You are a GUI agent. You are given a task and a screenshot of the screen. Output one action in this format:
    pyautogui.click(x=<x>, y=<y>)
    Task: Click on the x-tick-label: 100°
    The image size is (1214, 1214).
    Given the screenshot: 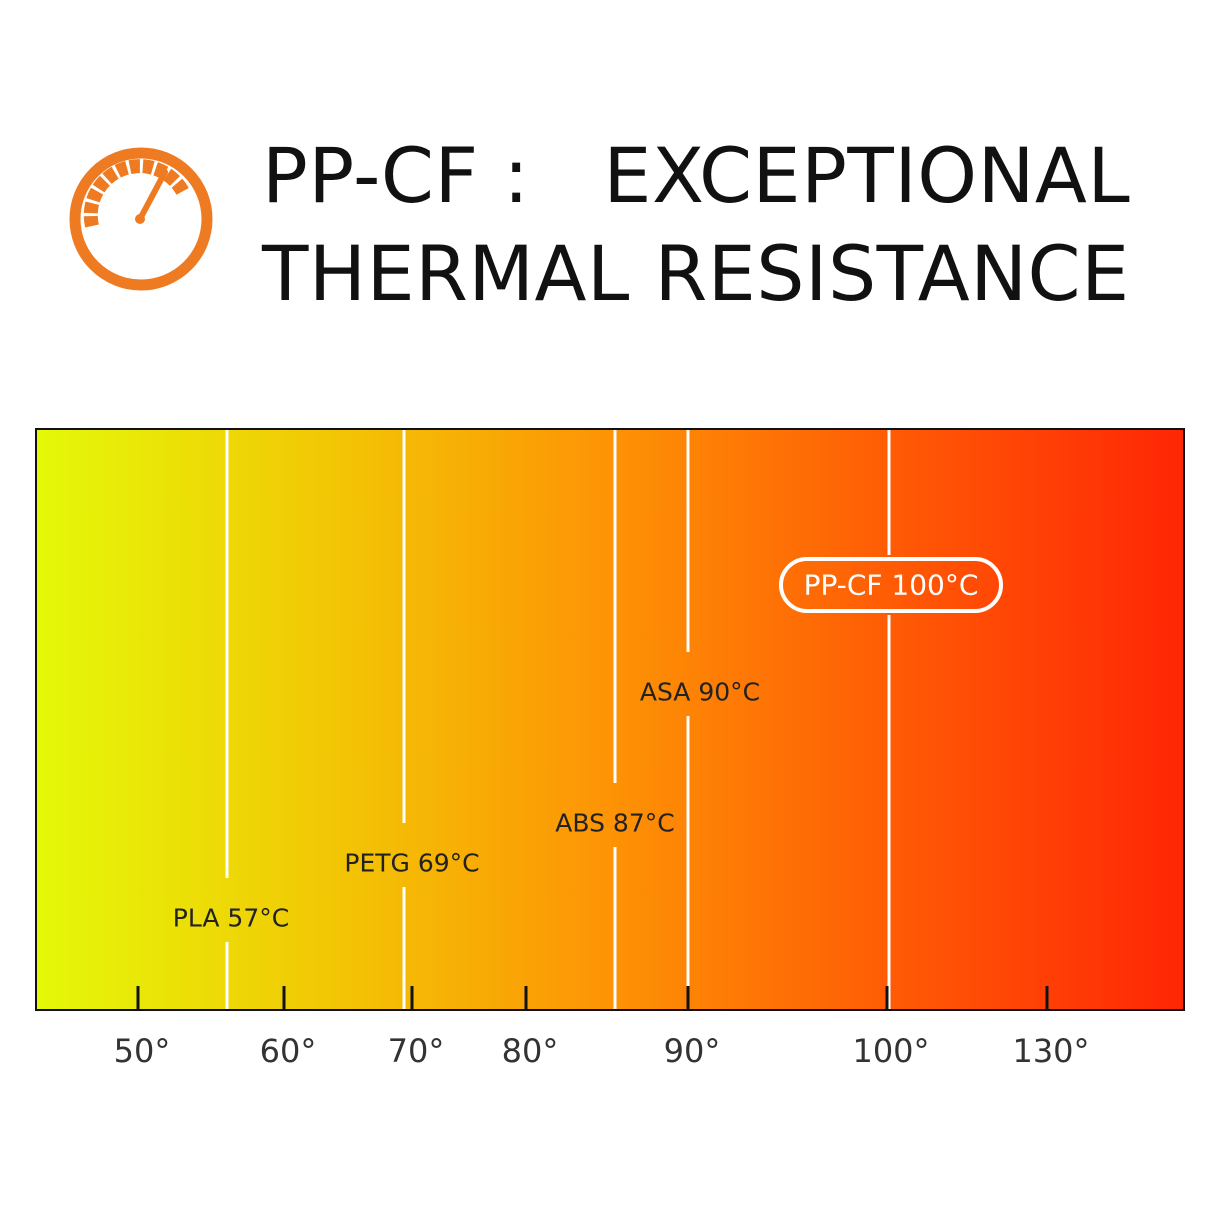 What is the action you would take?
    pyautogui.click(x=890, y=1051)
    